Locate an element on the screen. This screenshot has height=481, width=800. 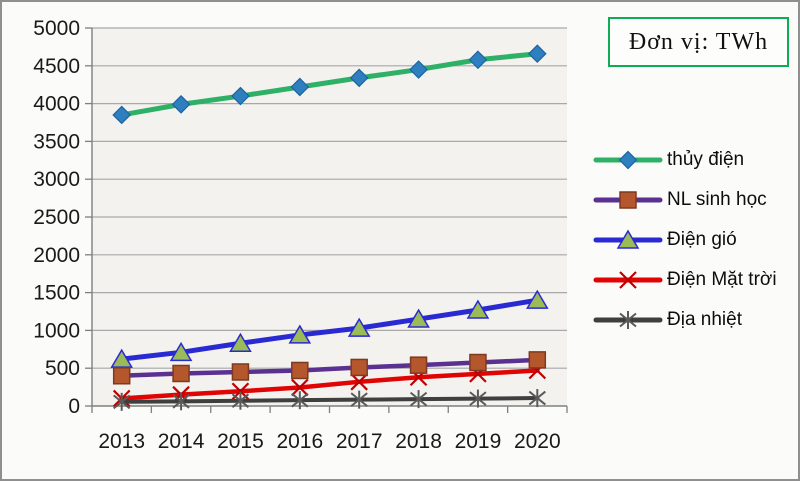
series-dien-gio is located at coordinates (329, 328).